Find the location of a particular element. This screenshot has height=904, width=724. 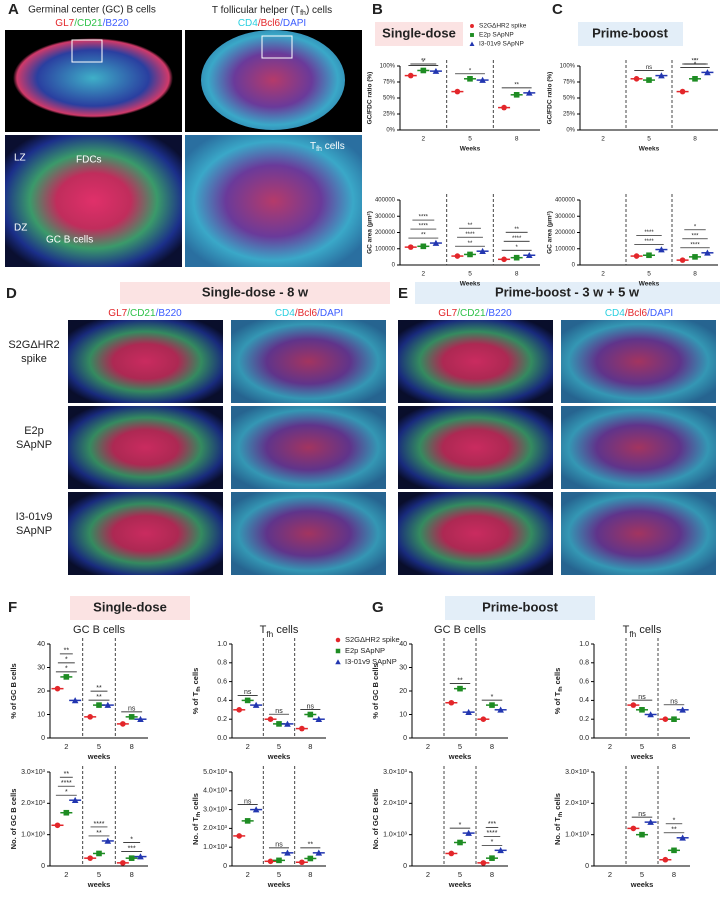

stain-label: GL7/CD21/B220 is located at coordinates (92, 23).